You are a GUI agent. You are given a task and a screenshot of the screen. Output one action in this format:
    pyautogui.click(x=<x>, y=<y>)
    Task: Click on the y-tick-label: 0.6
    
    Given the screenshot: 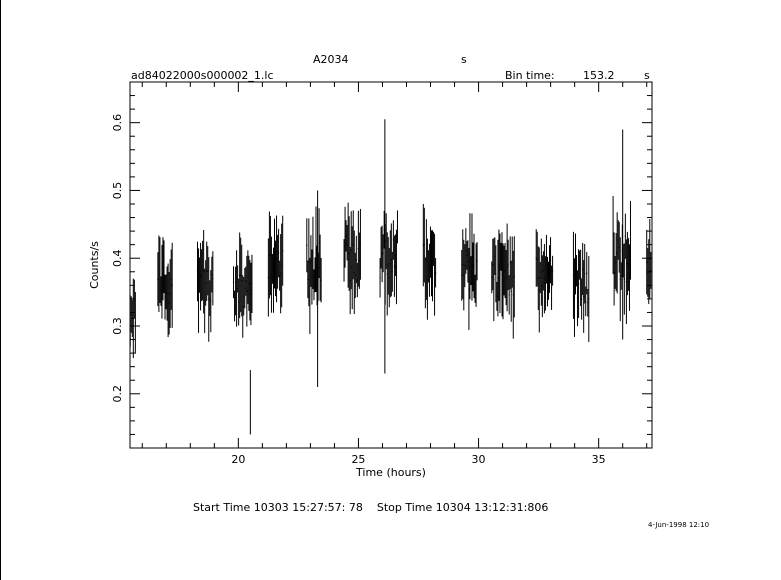 What is the action you would take?
    pyautogui.click(x=117, y=122)
    